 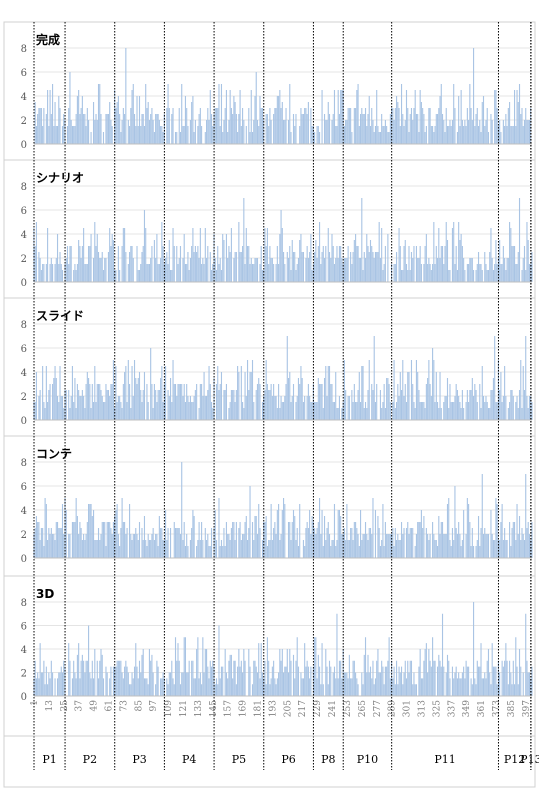 I want to click on x-tick-label: 13, so click(x=50, y=706).